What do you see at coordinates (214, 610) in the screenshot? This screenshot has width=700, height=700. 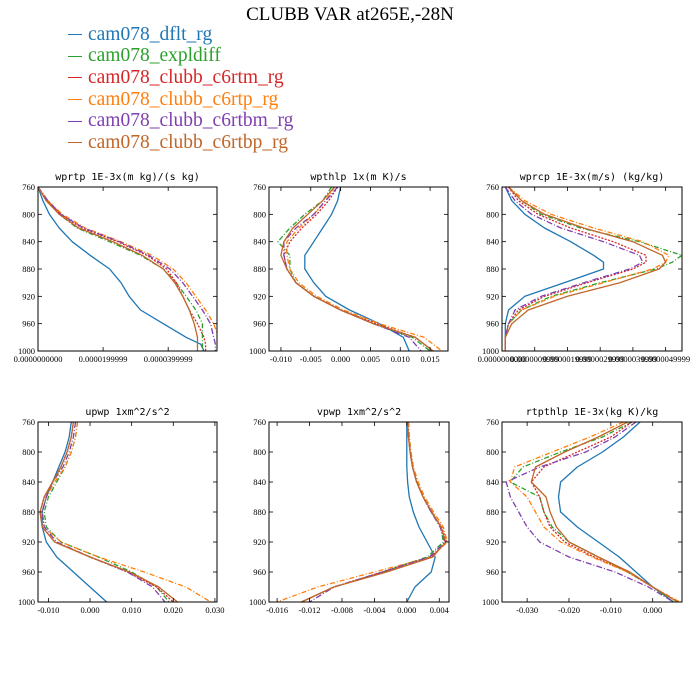 I see `x-tick-label: 0.030` at bounding box center [214, 610].